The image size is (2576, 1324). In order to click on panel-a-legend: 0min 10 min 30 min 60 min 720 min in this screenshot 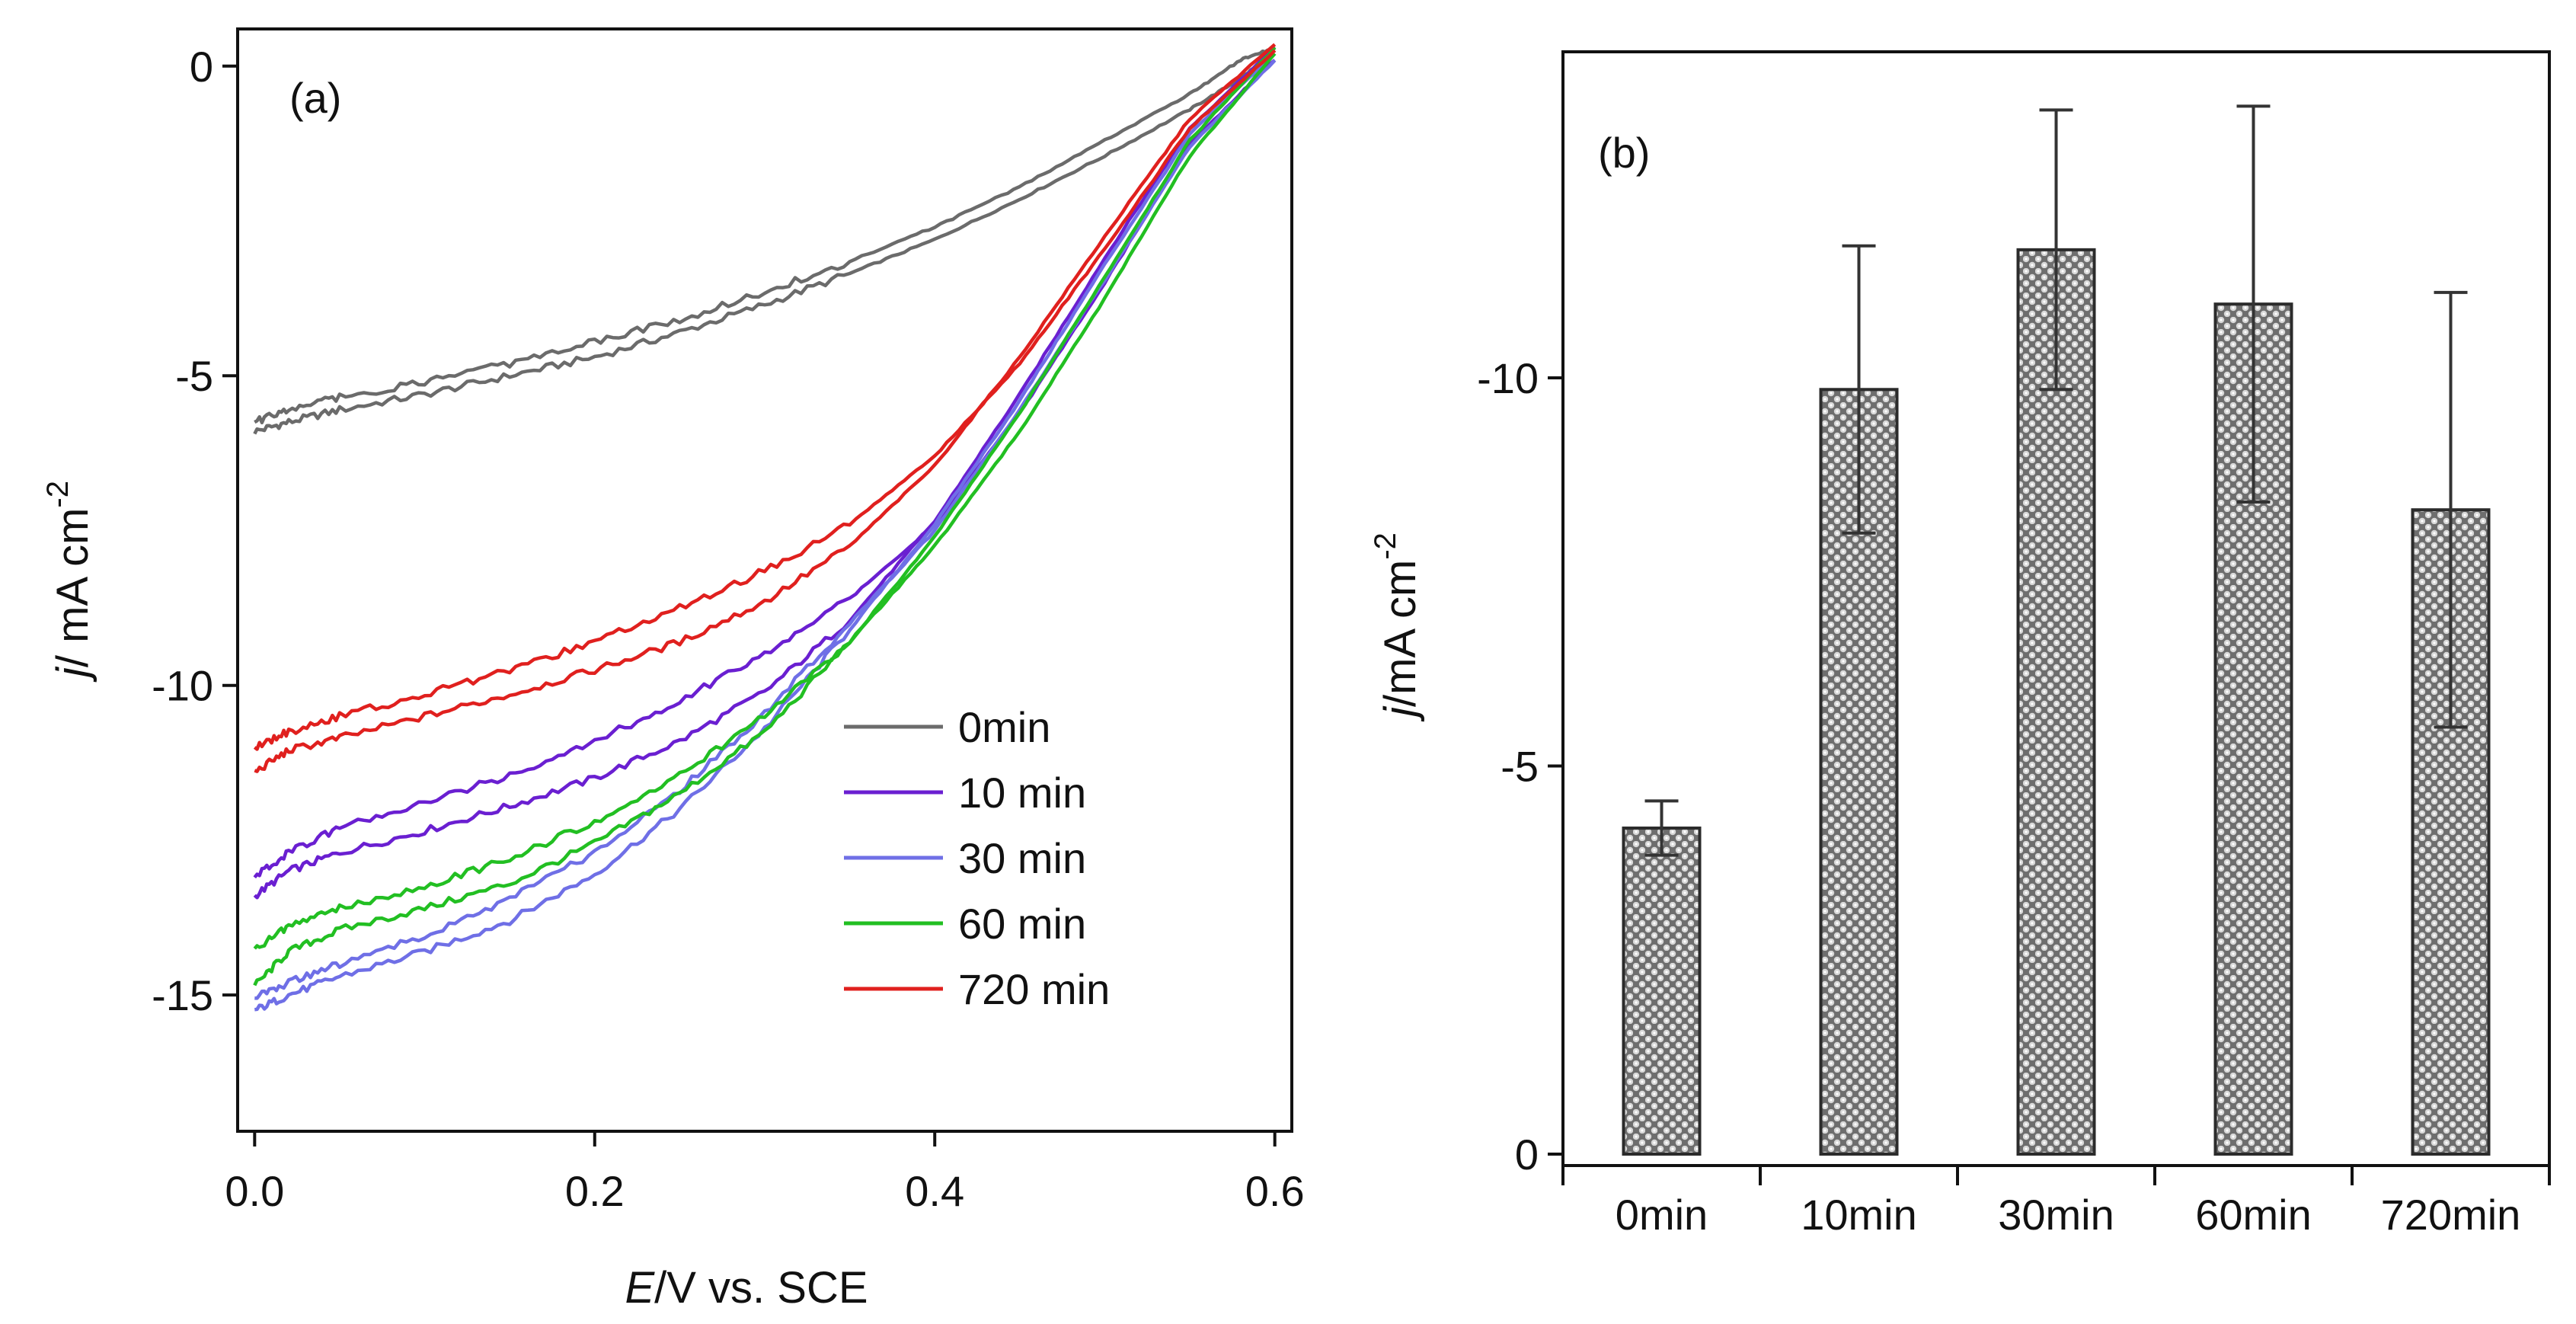, I will do `click(977, 858)`.